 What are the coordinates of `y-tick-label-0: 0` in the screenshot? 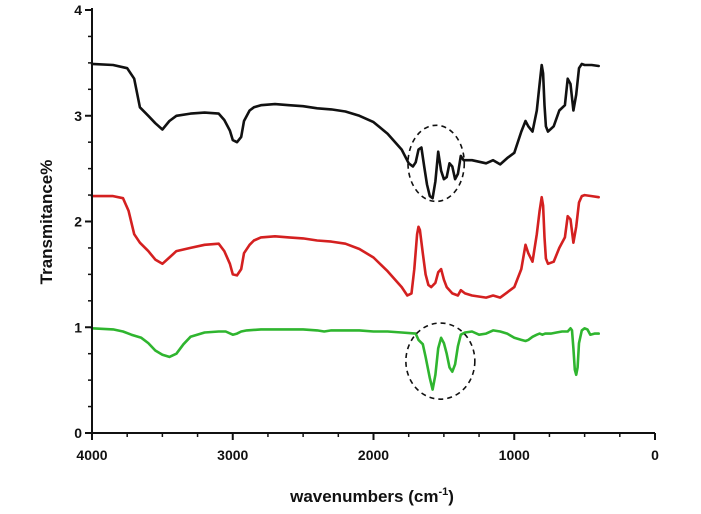 It's located at (78, 433).